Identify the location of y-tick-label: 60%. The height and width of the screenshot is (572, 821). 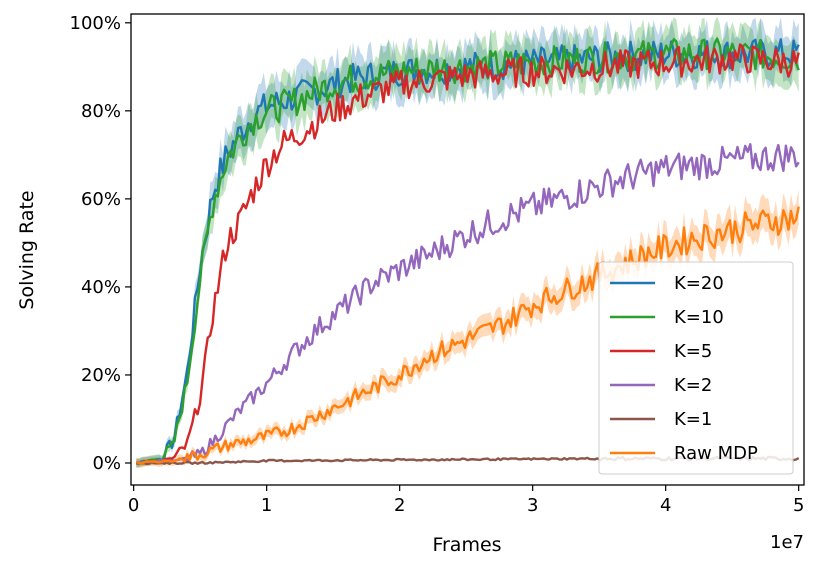
(101, 199).